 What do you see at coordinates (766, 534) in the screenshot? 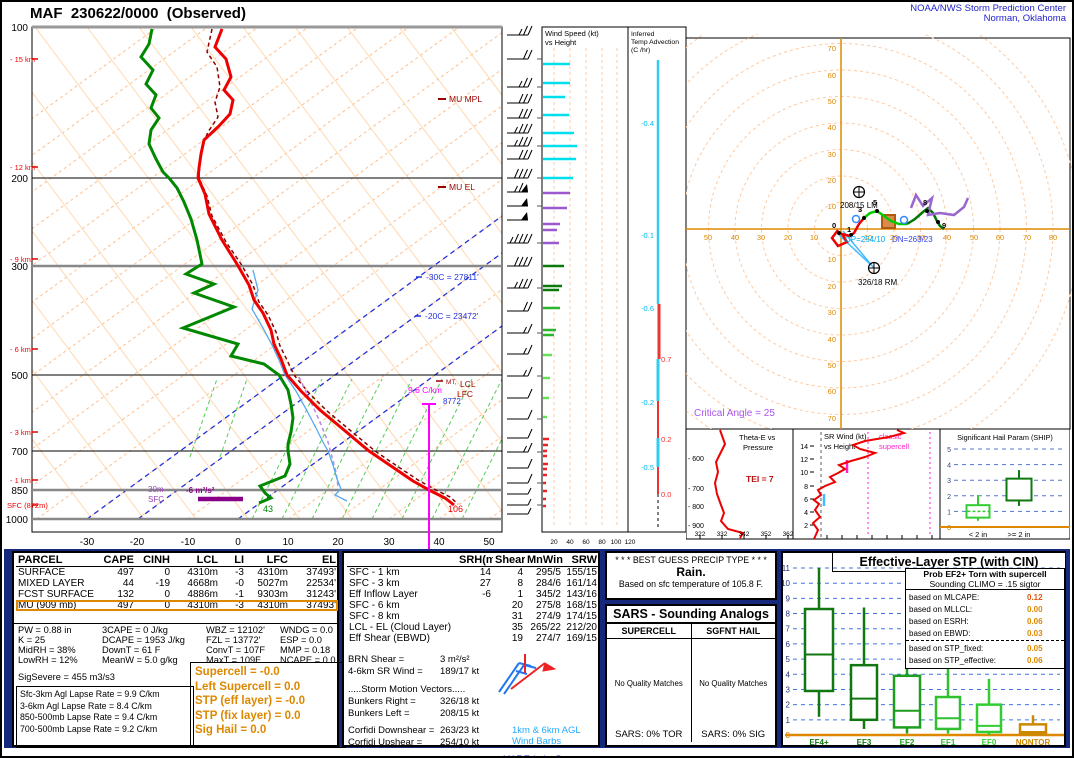
I see `svg-text: 352` at bounding box center [766, 534].